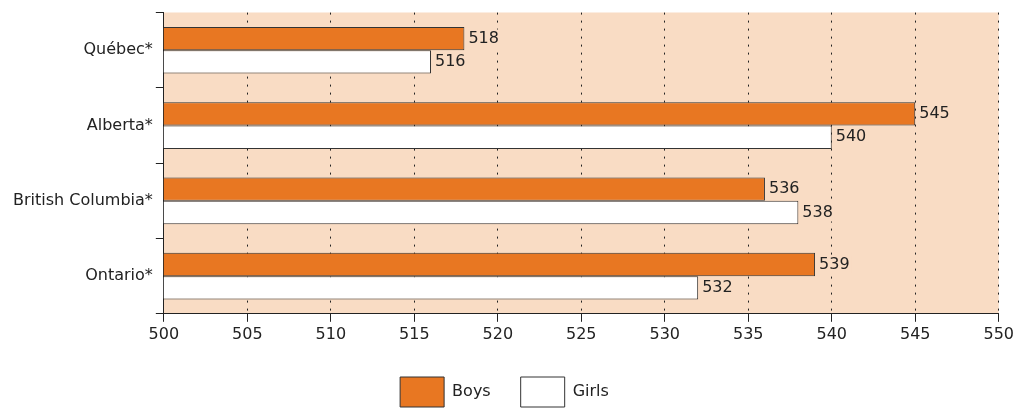  I want to click on data-label: 538, so click(817, 211).